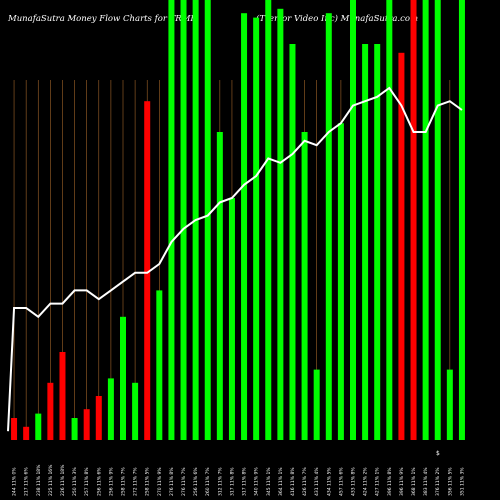 The width and height of the screenshot is (500, 500). What do you see at coordinates (337, 19) in the screenshot?
I see `chart-title-right: (Tremor Video Inc) MunafaSutra.com` at bounding box center [337, 19].